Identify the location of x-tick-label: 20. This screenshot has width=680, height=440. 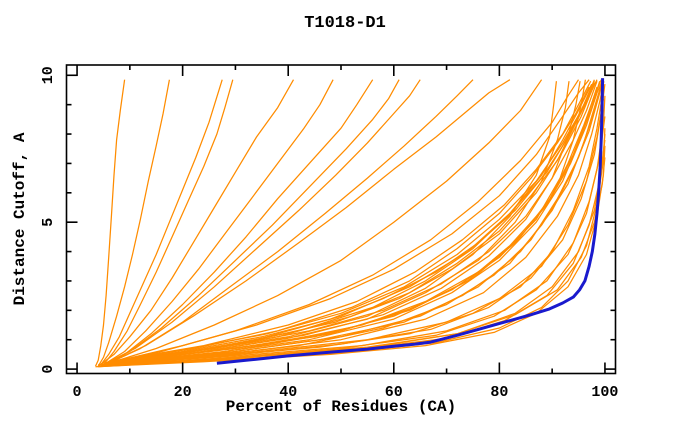
(183, 392).